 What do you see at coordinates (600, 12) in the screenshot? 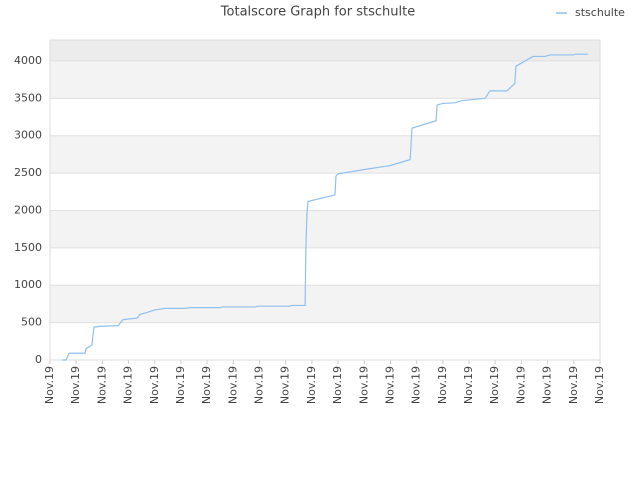
I see `legend-label: stschulte` at bounding box center [600, 12].